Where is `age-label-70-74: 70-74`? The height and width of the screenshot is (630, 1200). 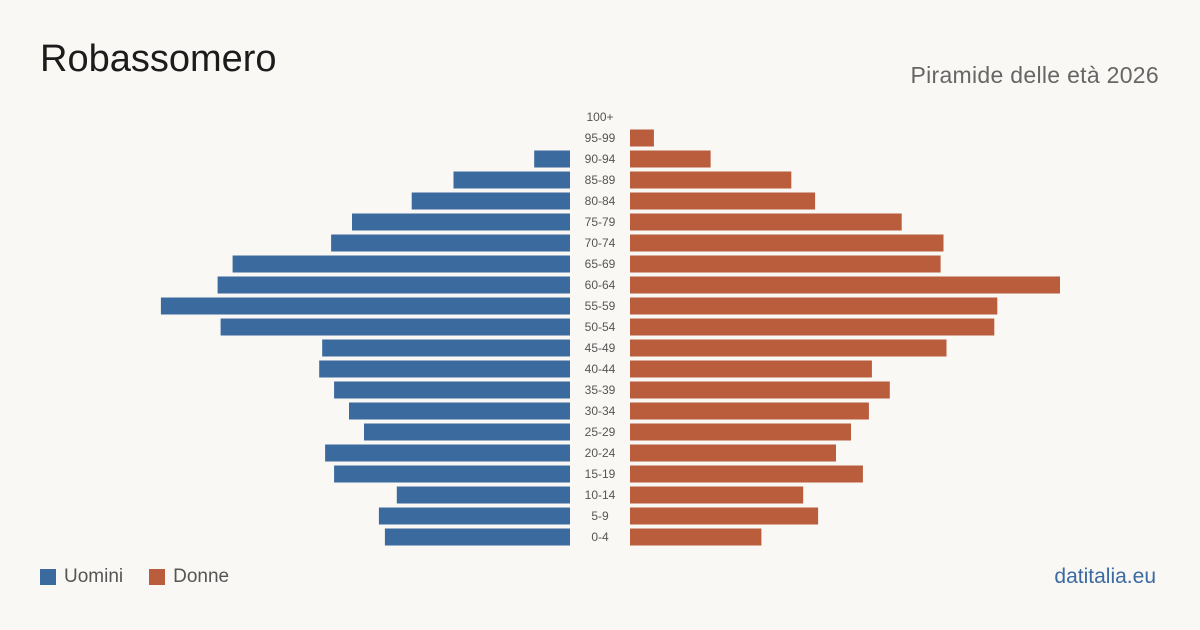
age-label-70-74: 70-74 is located at coordinates (600, 243).